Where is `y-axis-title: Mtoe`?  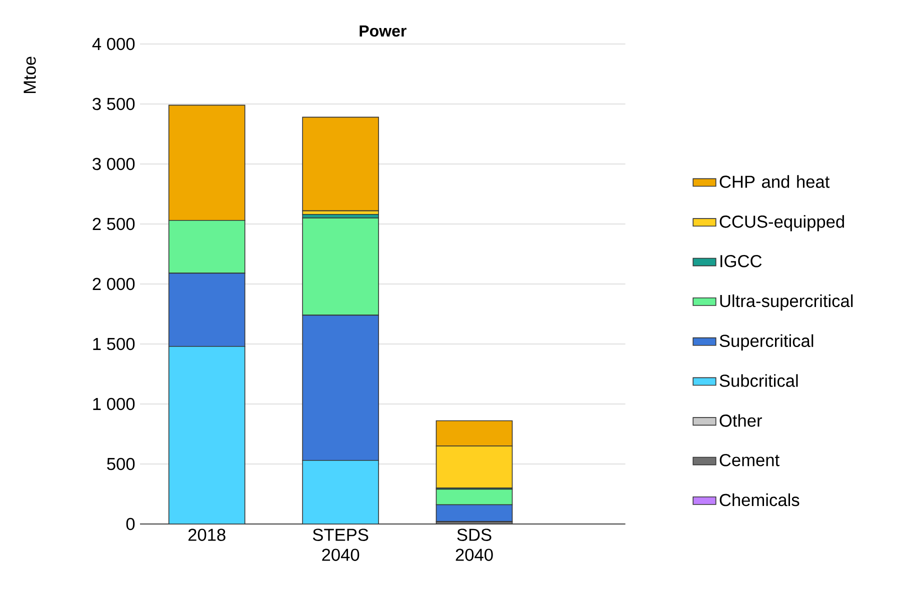
y-axis-title: Mtoe is located at coordinates (30, 75).